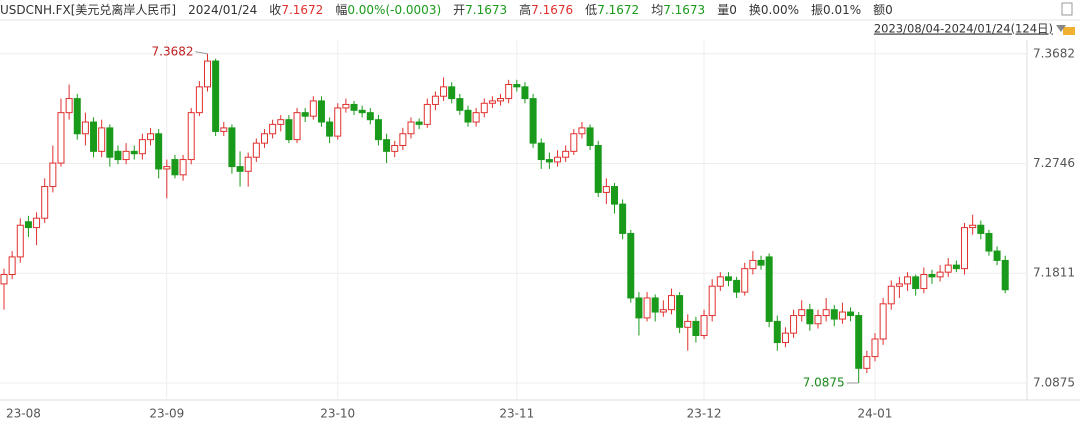  What do you see at coordinates (1054, 382) in the screenshot?
I see `y-tick-label: 7.0875` at bounding box center [1054, 382].